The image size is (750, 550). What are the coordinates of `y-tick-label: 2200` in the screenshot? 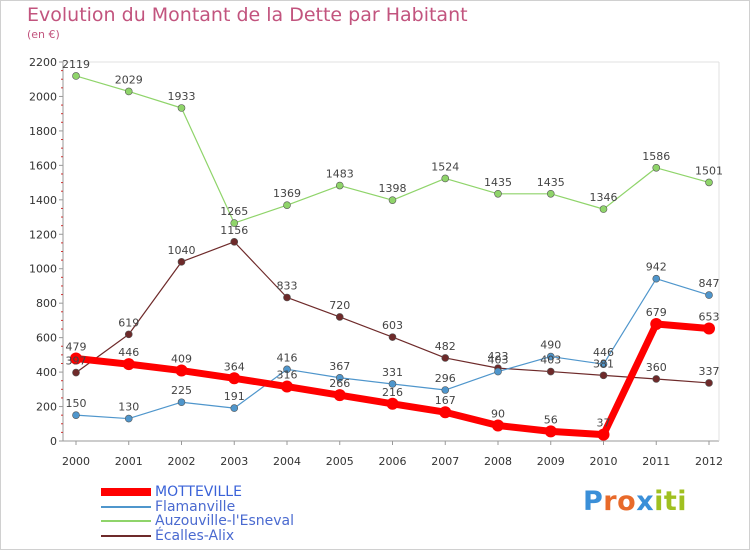 It's located at (43, 62).